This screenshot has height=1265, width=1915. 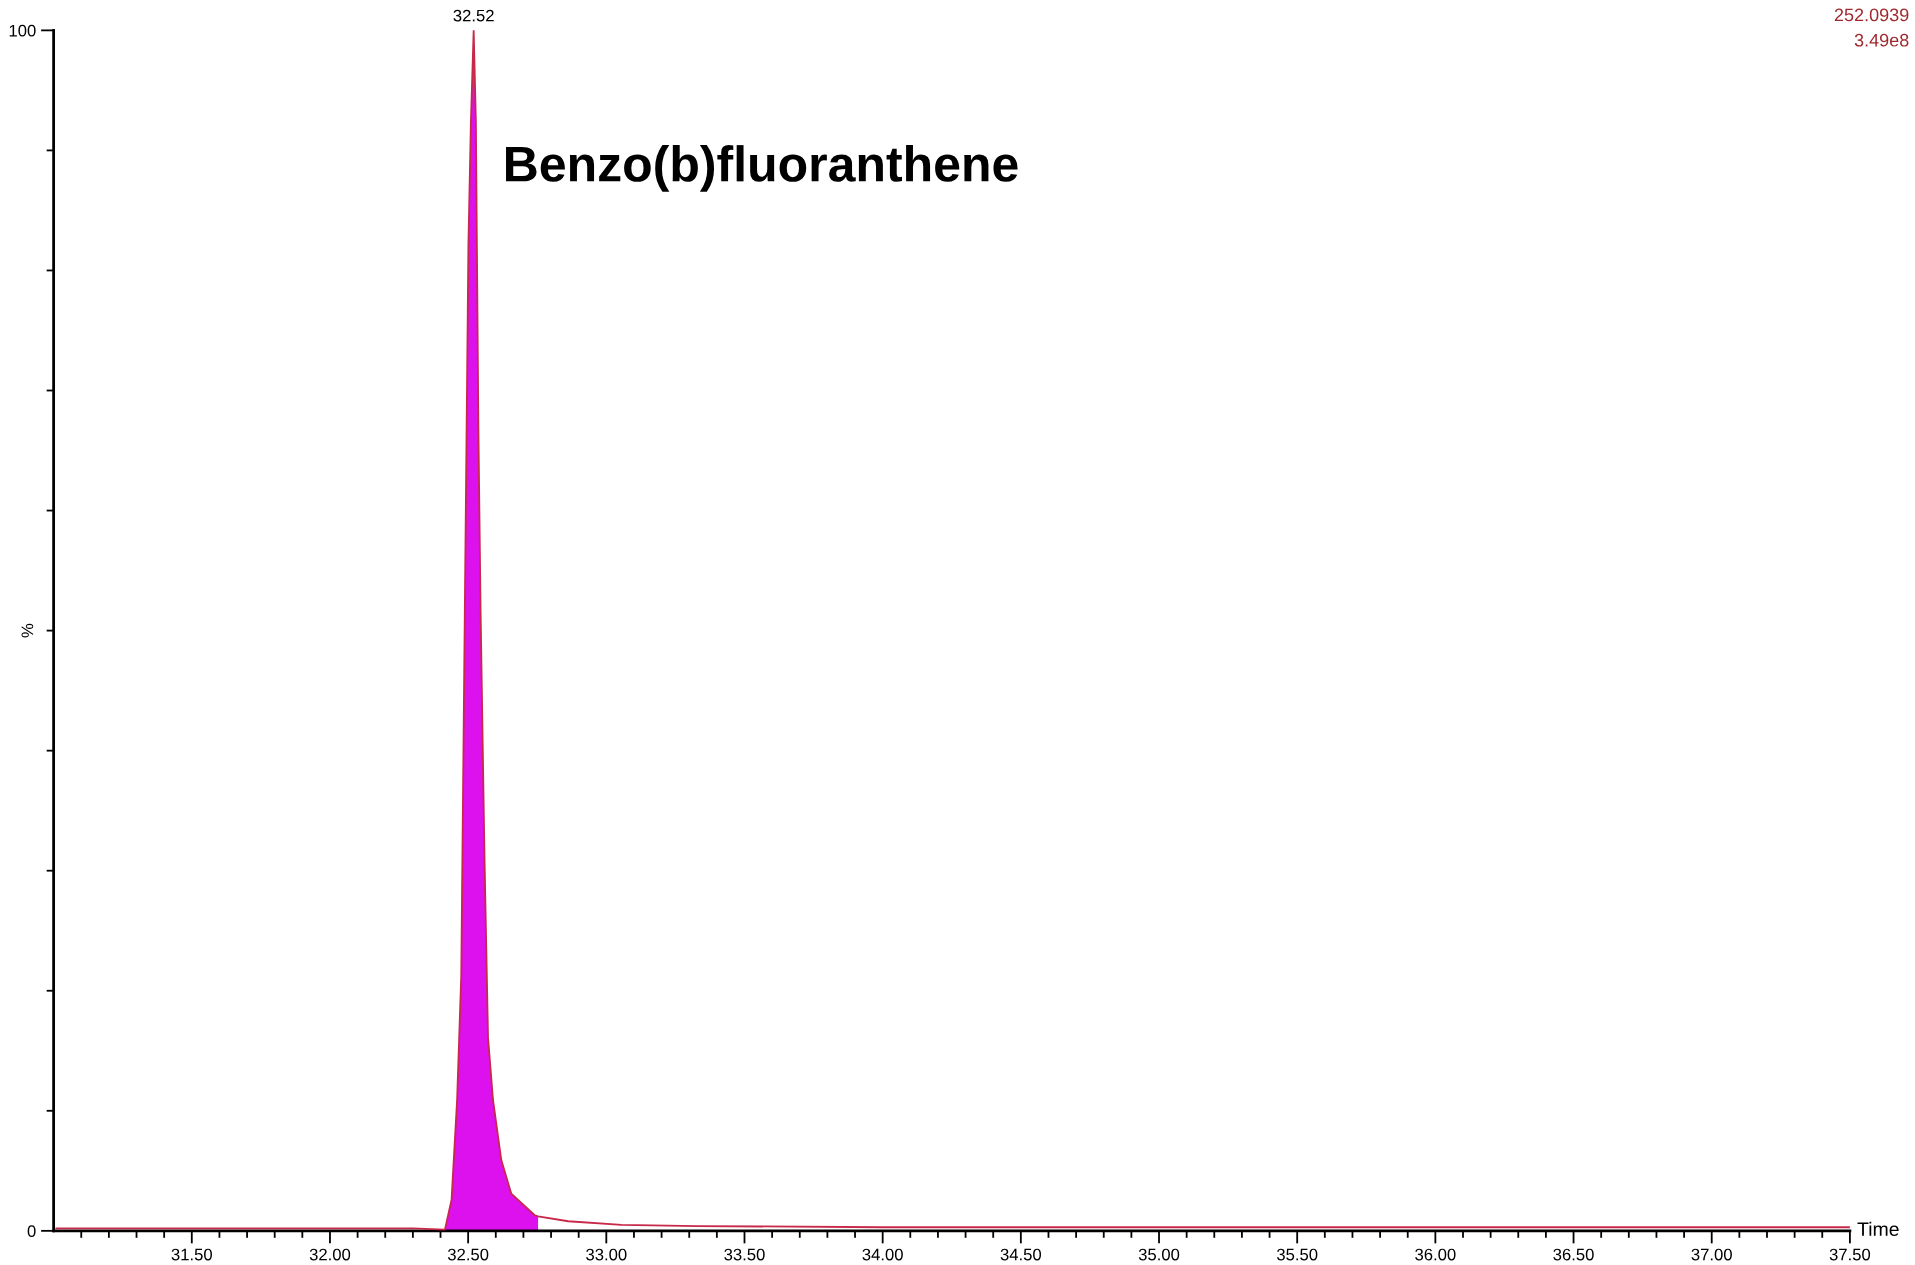 What do you see at coordinates (468, 1254) in the screenshot?
I see `x-tick-label: 32.50` at bounding box center [468, 1254].